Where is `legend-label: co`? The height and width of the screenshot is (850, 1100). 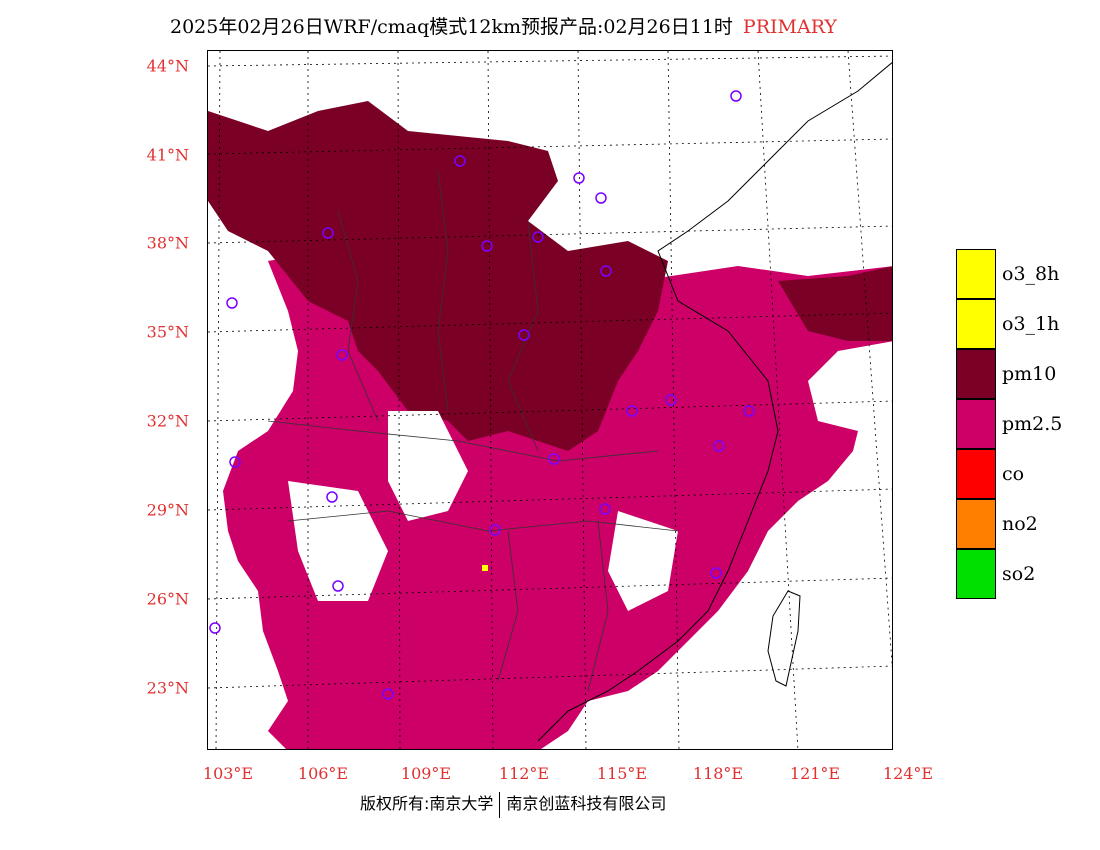 legend-label: co is located at coordinates (1013, 474).